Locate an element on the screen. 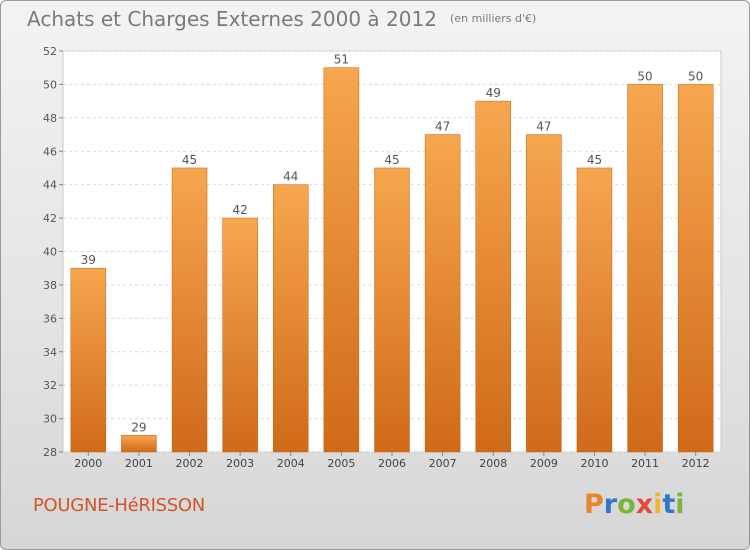 This screenshot has width=750, height=550. y-tick-label: 52 is located at coordinates (50, 51).